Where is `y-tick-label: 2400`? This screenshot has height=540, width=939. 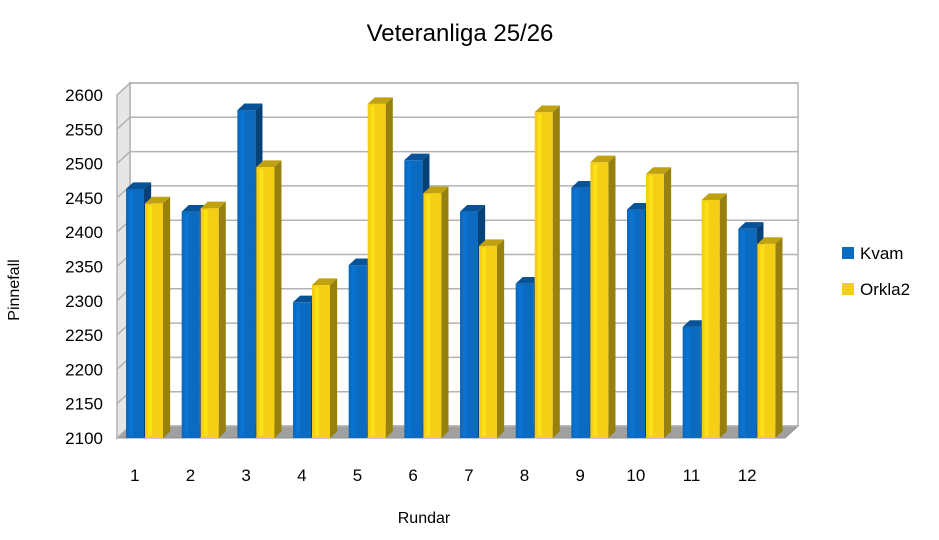 y-tick-label: 2400 is located at coordinates (84, 232).